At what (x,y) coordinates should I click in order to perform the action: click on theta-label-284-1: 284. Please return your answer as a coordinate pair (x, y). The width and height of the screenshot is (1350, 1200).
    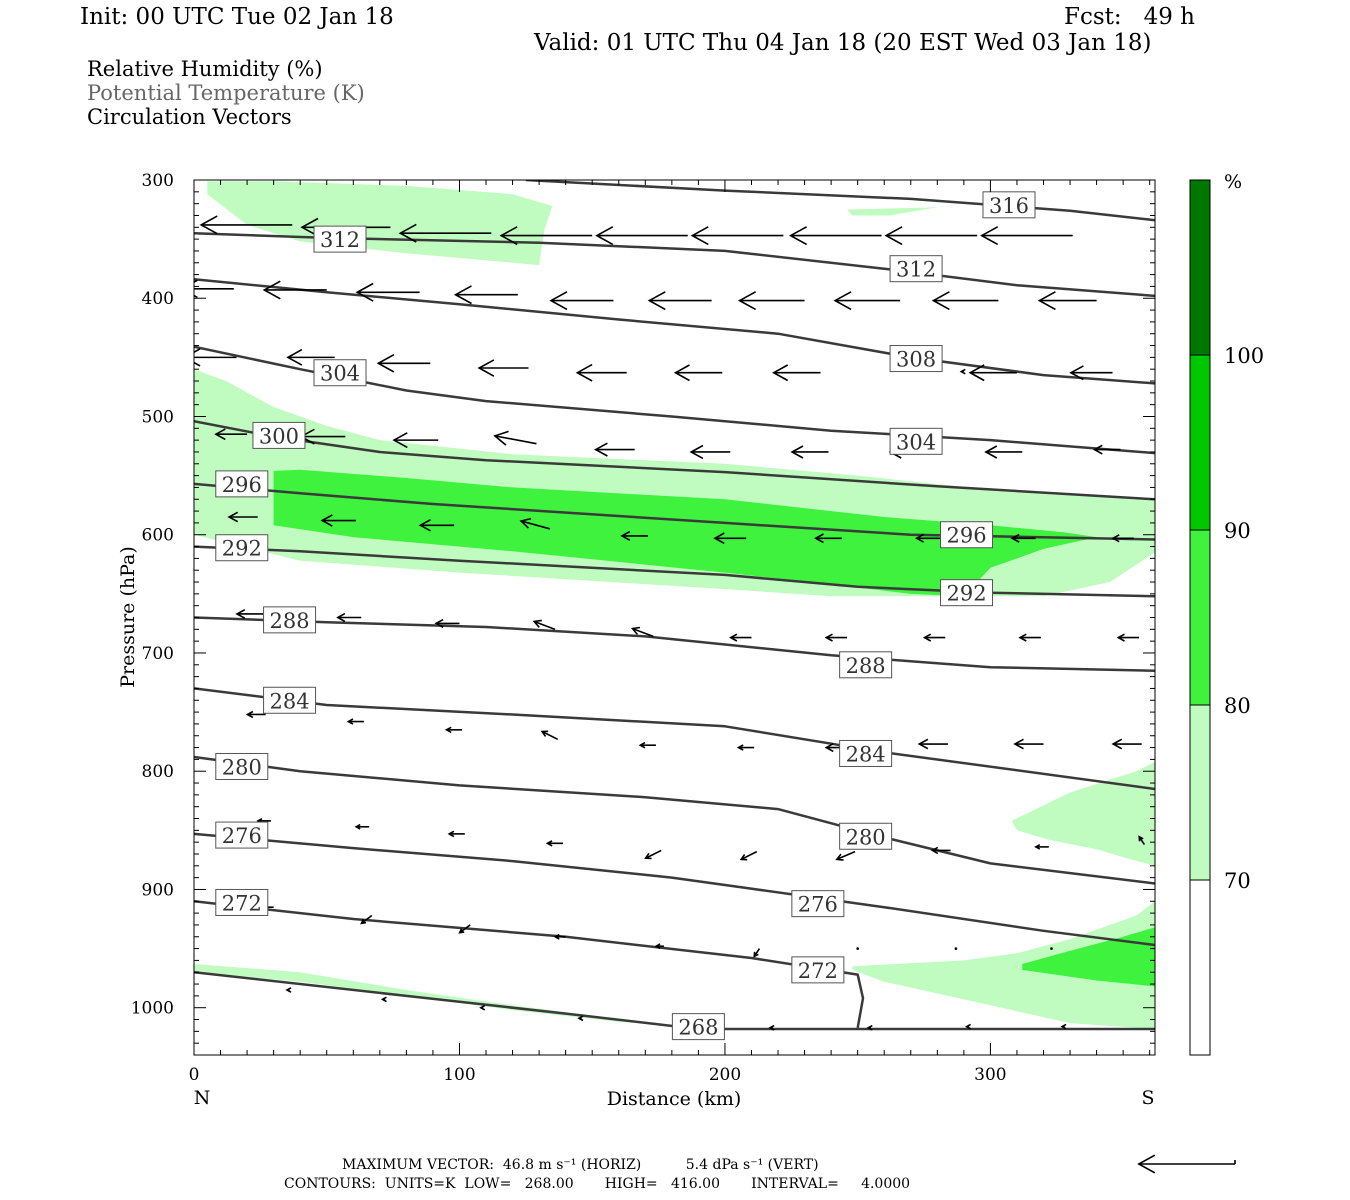
    Looking at the image, I should click on (866, 753).